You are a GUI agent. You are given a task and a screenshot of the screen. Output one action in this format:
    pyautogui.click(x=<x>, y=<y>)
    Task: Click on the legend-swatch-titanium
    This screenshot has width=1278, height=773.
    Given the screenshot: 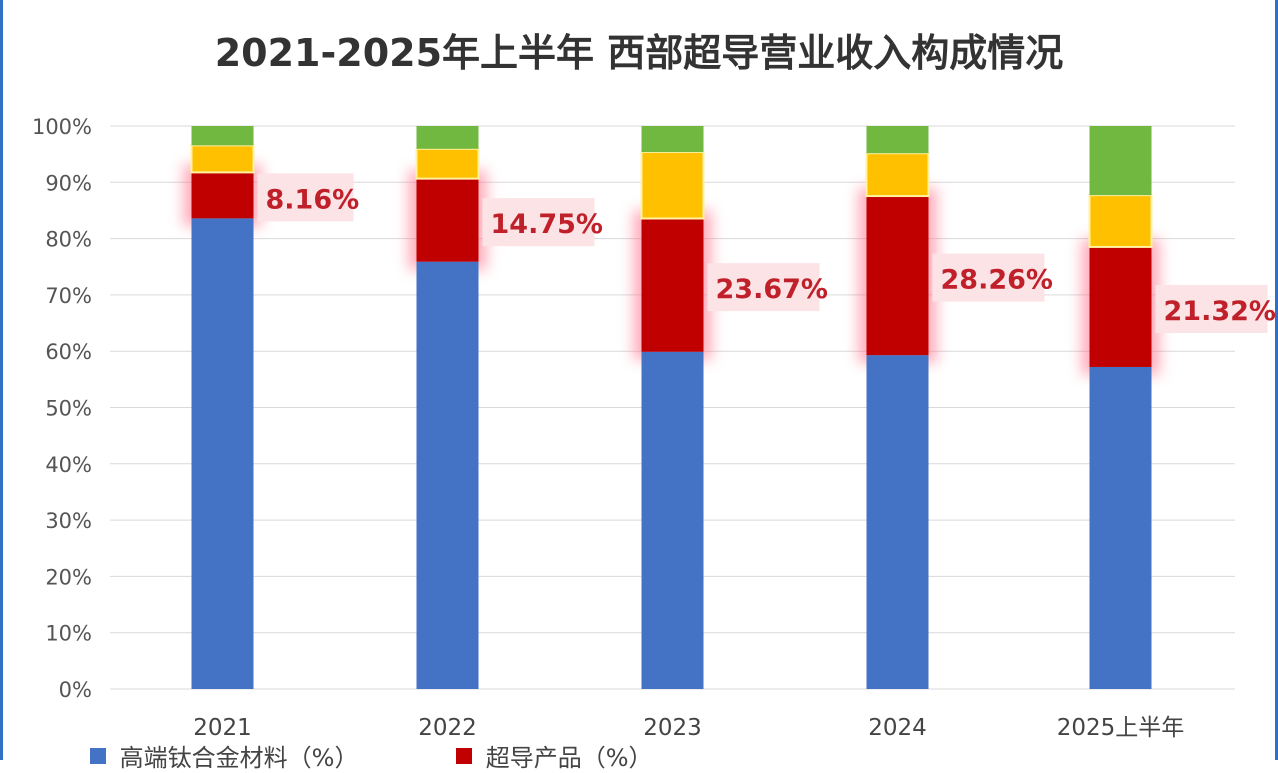 What is the action you would take?
    pyautogui.click(x=98, y=755)
    